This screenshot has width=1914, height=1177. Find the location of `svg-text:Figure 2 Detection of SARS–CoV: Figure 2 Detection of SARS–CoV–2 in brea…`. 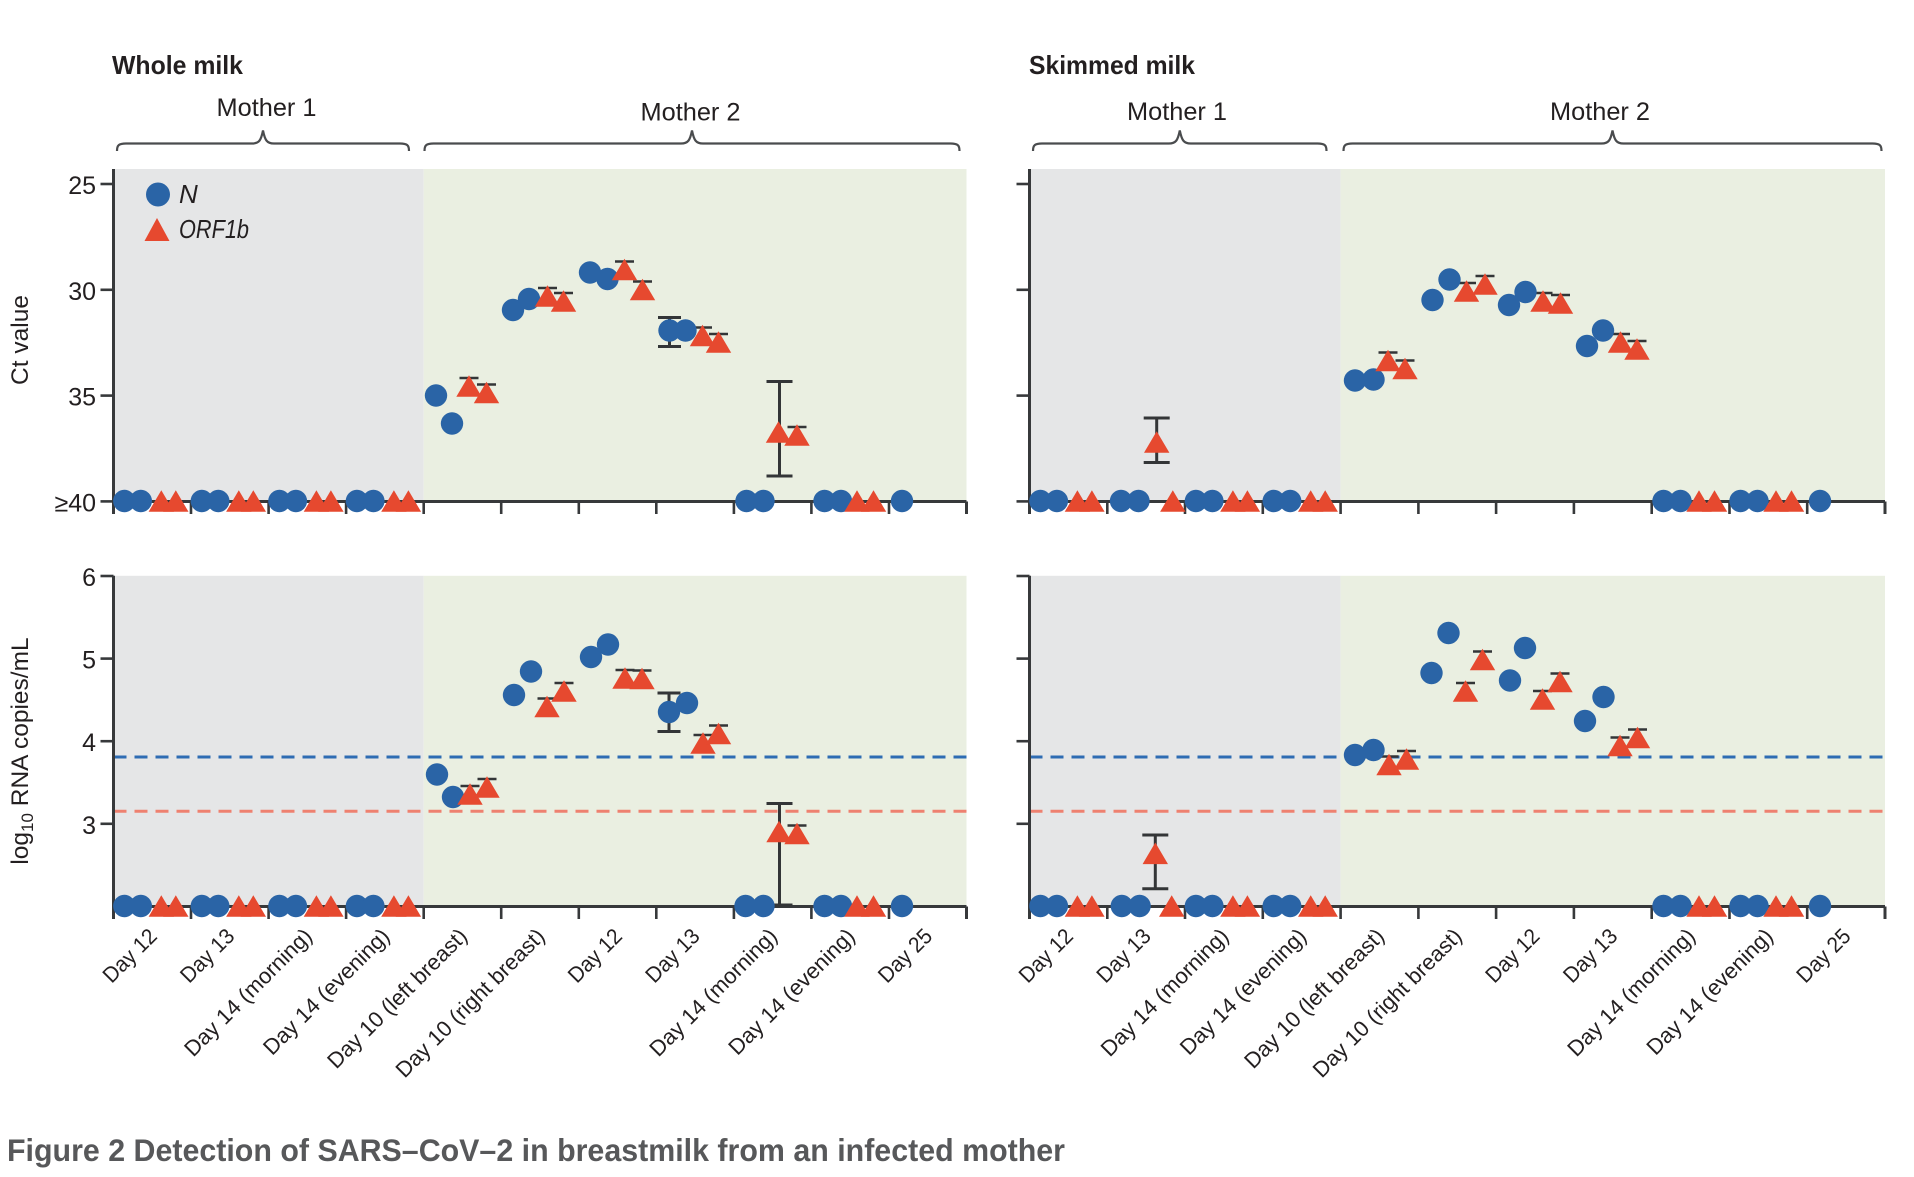

svg-text:Figure 2 Detection of SARS–CoV: Figure 2 Detection of SARS–CoV–2 in brea… is located at coordinates (536, 1150).